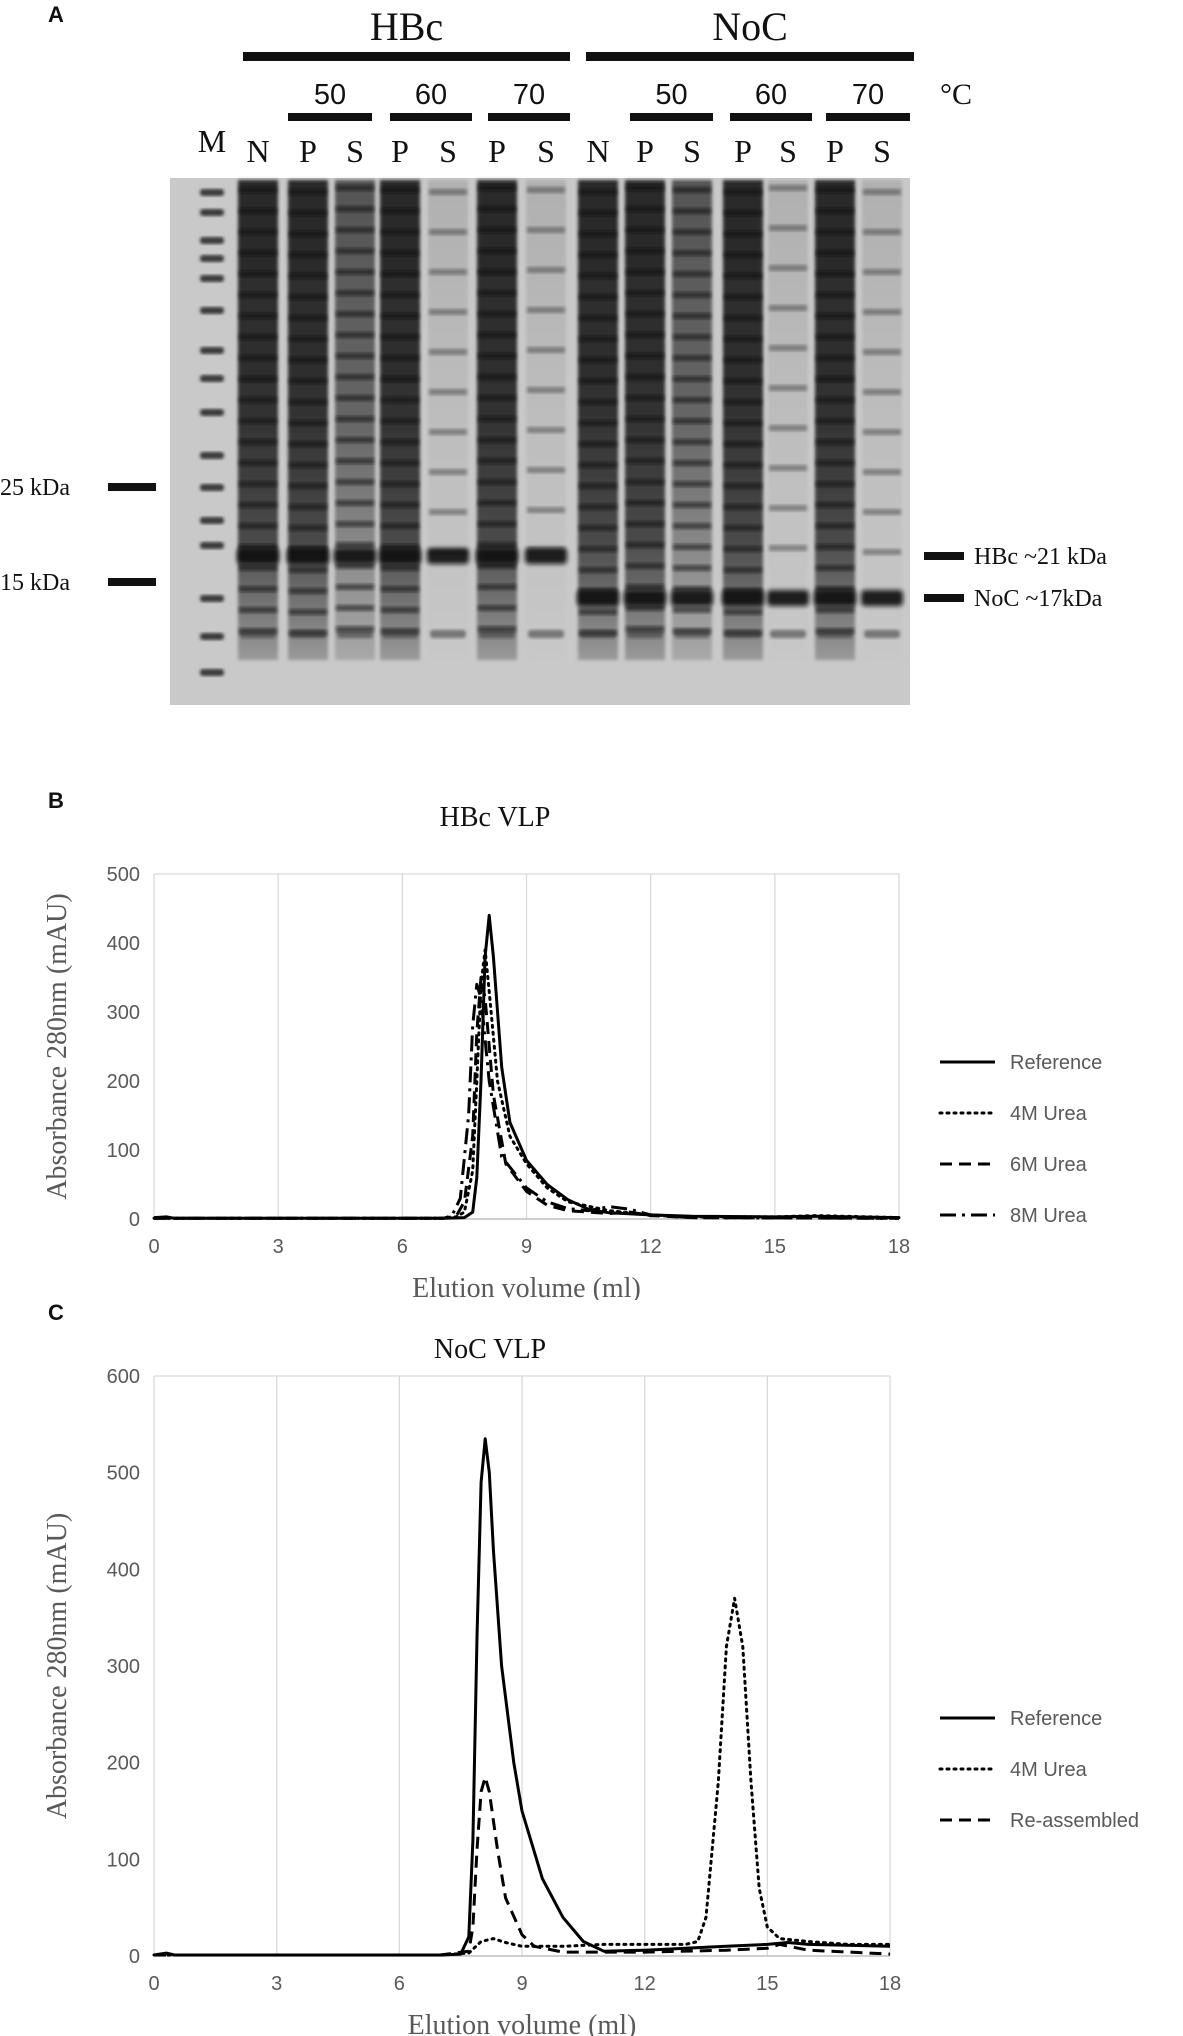  I want to click on gel-lane, so click(448, 420).